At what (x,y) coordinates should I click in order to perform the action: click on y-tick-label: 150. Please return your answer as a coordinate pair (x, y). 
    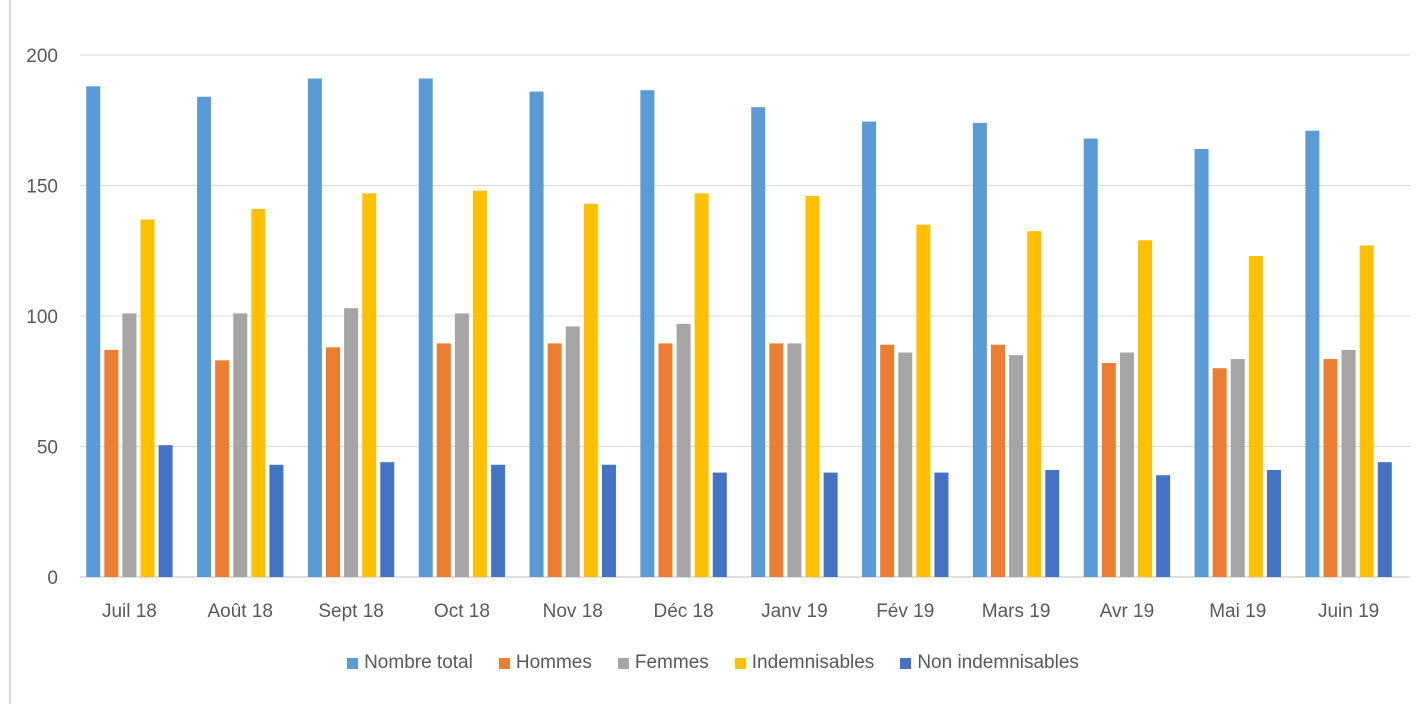
    Looking at the image, I should click on (42, 187).